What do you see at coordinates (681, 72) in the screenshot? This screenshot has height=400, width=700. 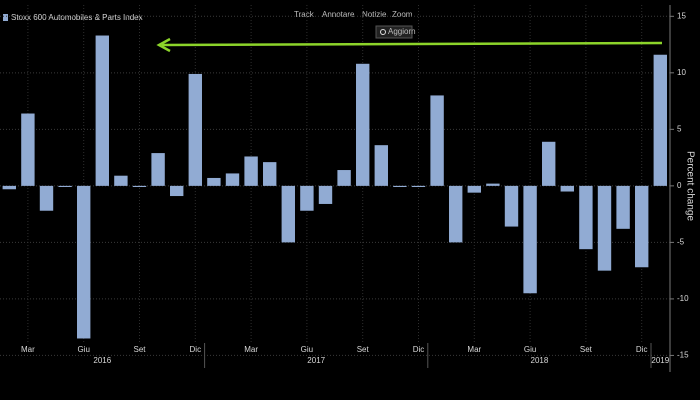 I see `y-tick-label: 10` at bounding box center [681, 72].